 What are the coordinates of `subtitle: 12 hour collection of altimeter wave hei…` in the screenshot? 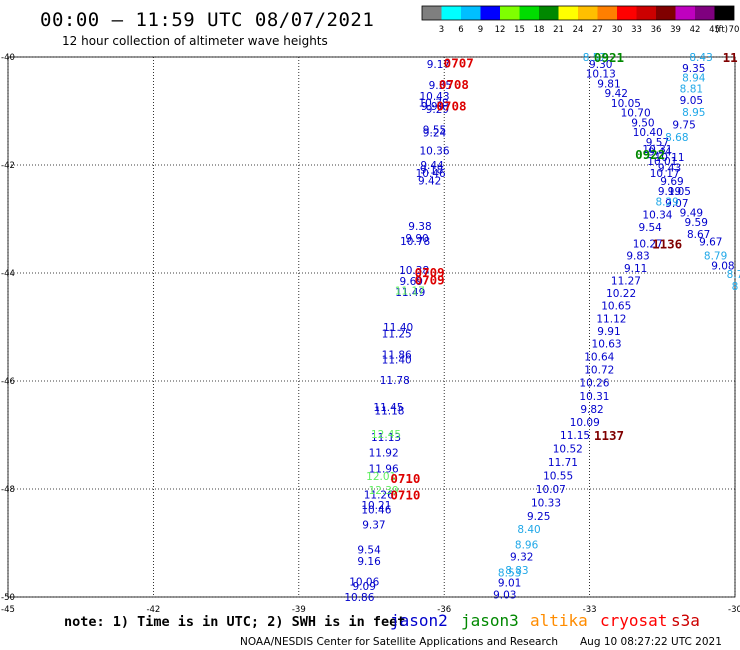 It's located at (195, 41).